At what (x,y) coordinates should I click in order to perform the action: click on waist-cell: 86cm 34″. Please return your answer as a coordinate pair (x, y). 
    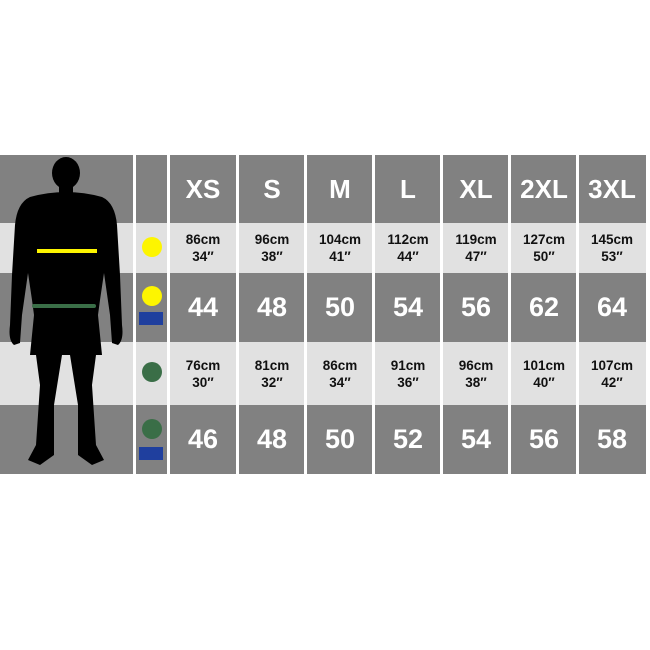
    Looking at the image, I should click on (340, 373).